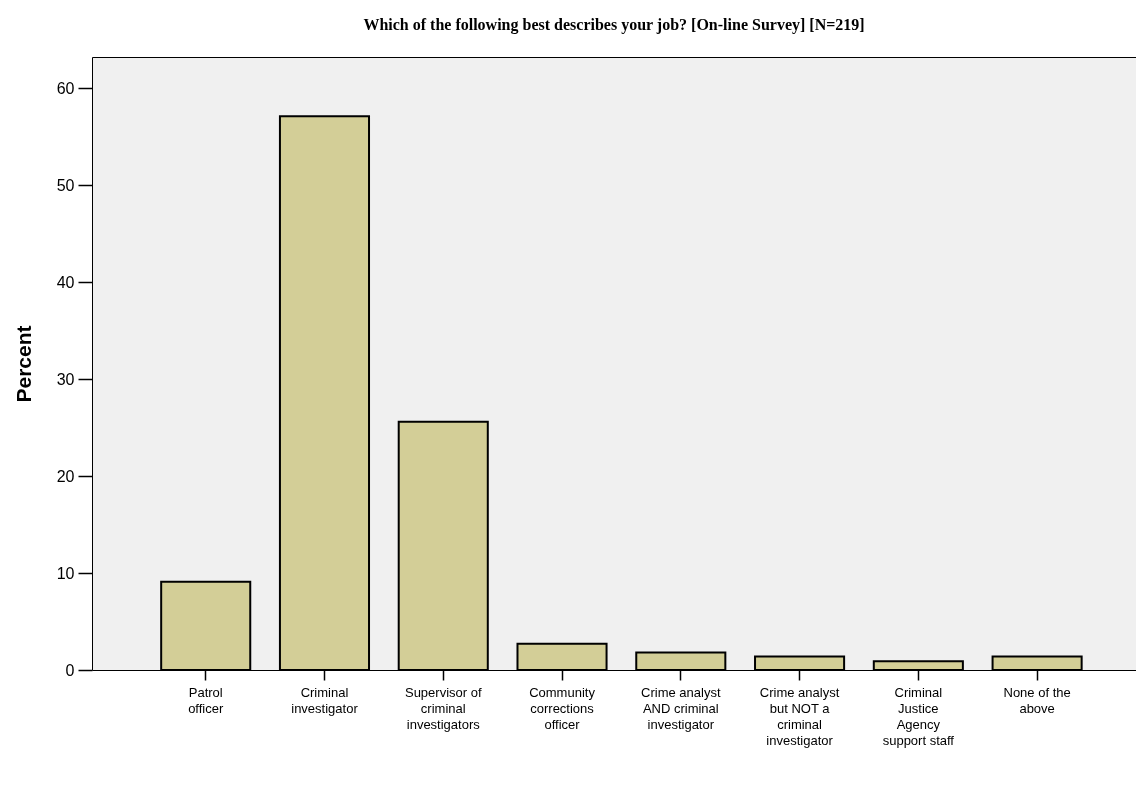 Image resolution: width=1136 pixels, height=786 pixels. I want to click on y-tick-label: 50, so click(65, 185).